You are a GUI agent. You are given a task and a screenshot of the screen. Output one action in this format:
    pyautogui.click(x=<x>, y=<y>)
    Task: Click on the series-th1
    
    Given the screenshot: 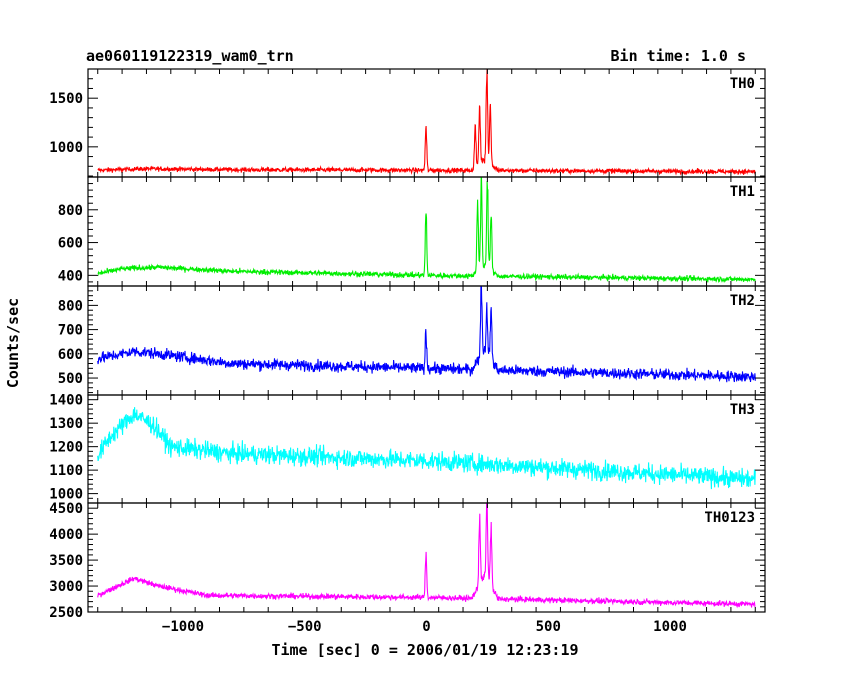 What is the action you would take?
    pyautogui.click(x=426, y=230)
    